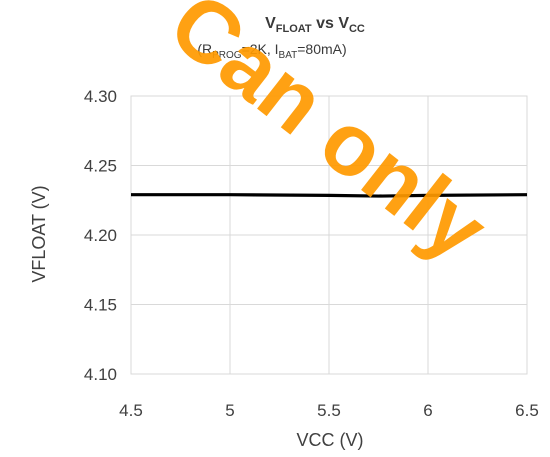 The image size is (550, 457). What do you see at coordinates (315, 25) in the screenshot?
I see `chart-title: VFLOAT vs VCC` at bounding box center [315, 25].